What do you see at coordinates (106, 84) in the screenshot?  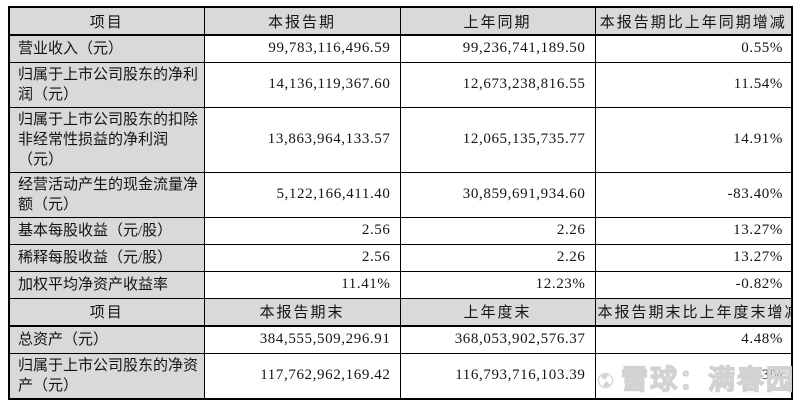 I see `row-label: 归属于上市公司股东的净利润（元）` at bounding box center [106, 84].